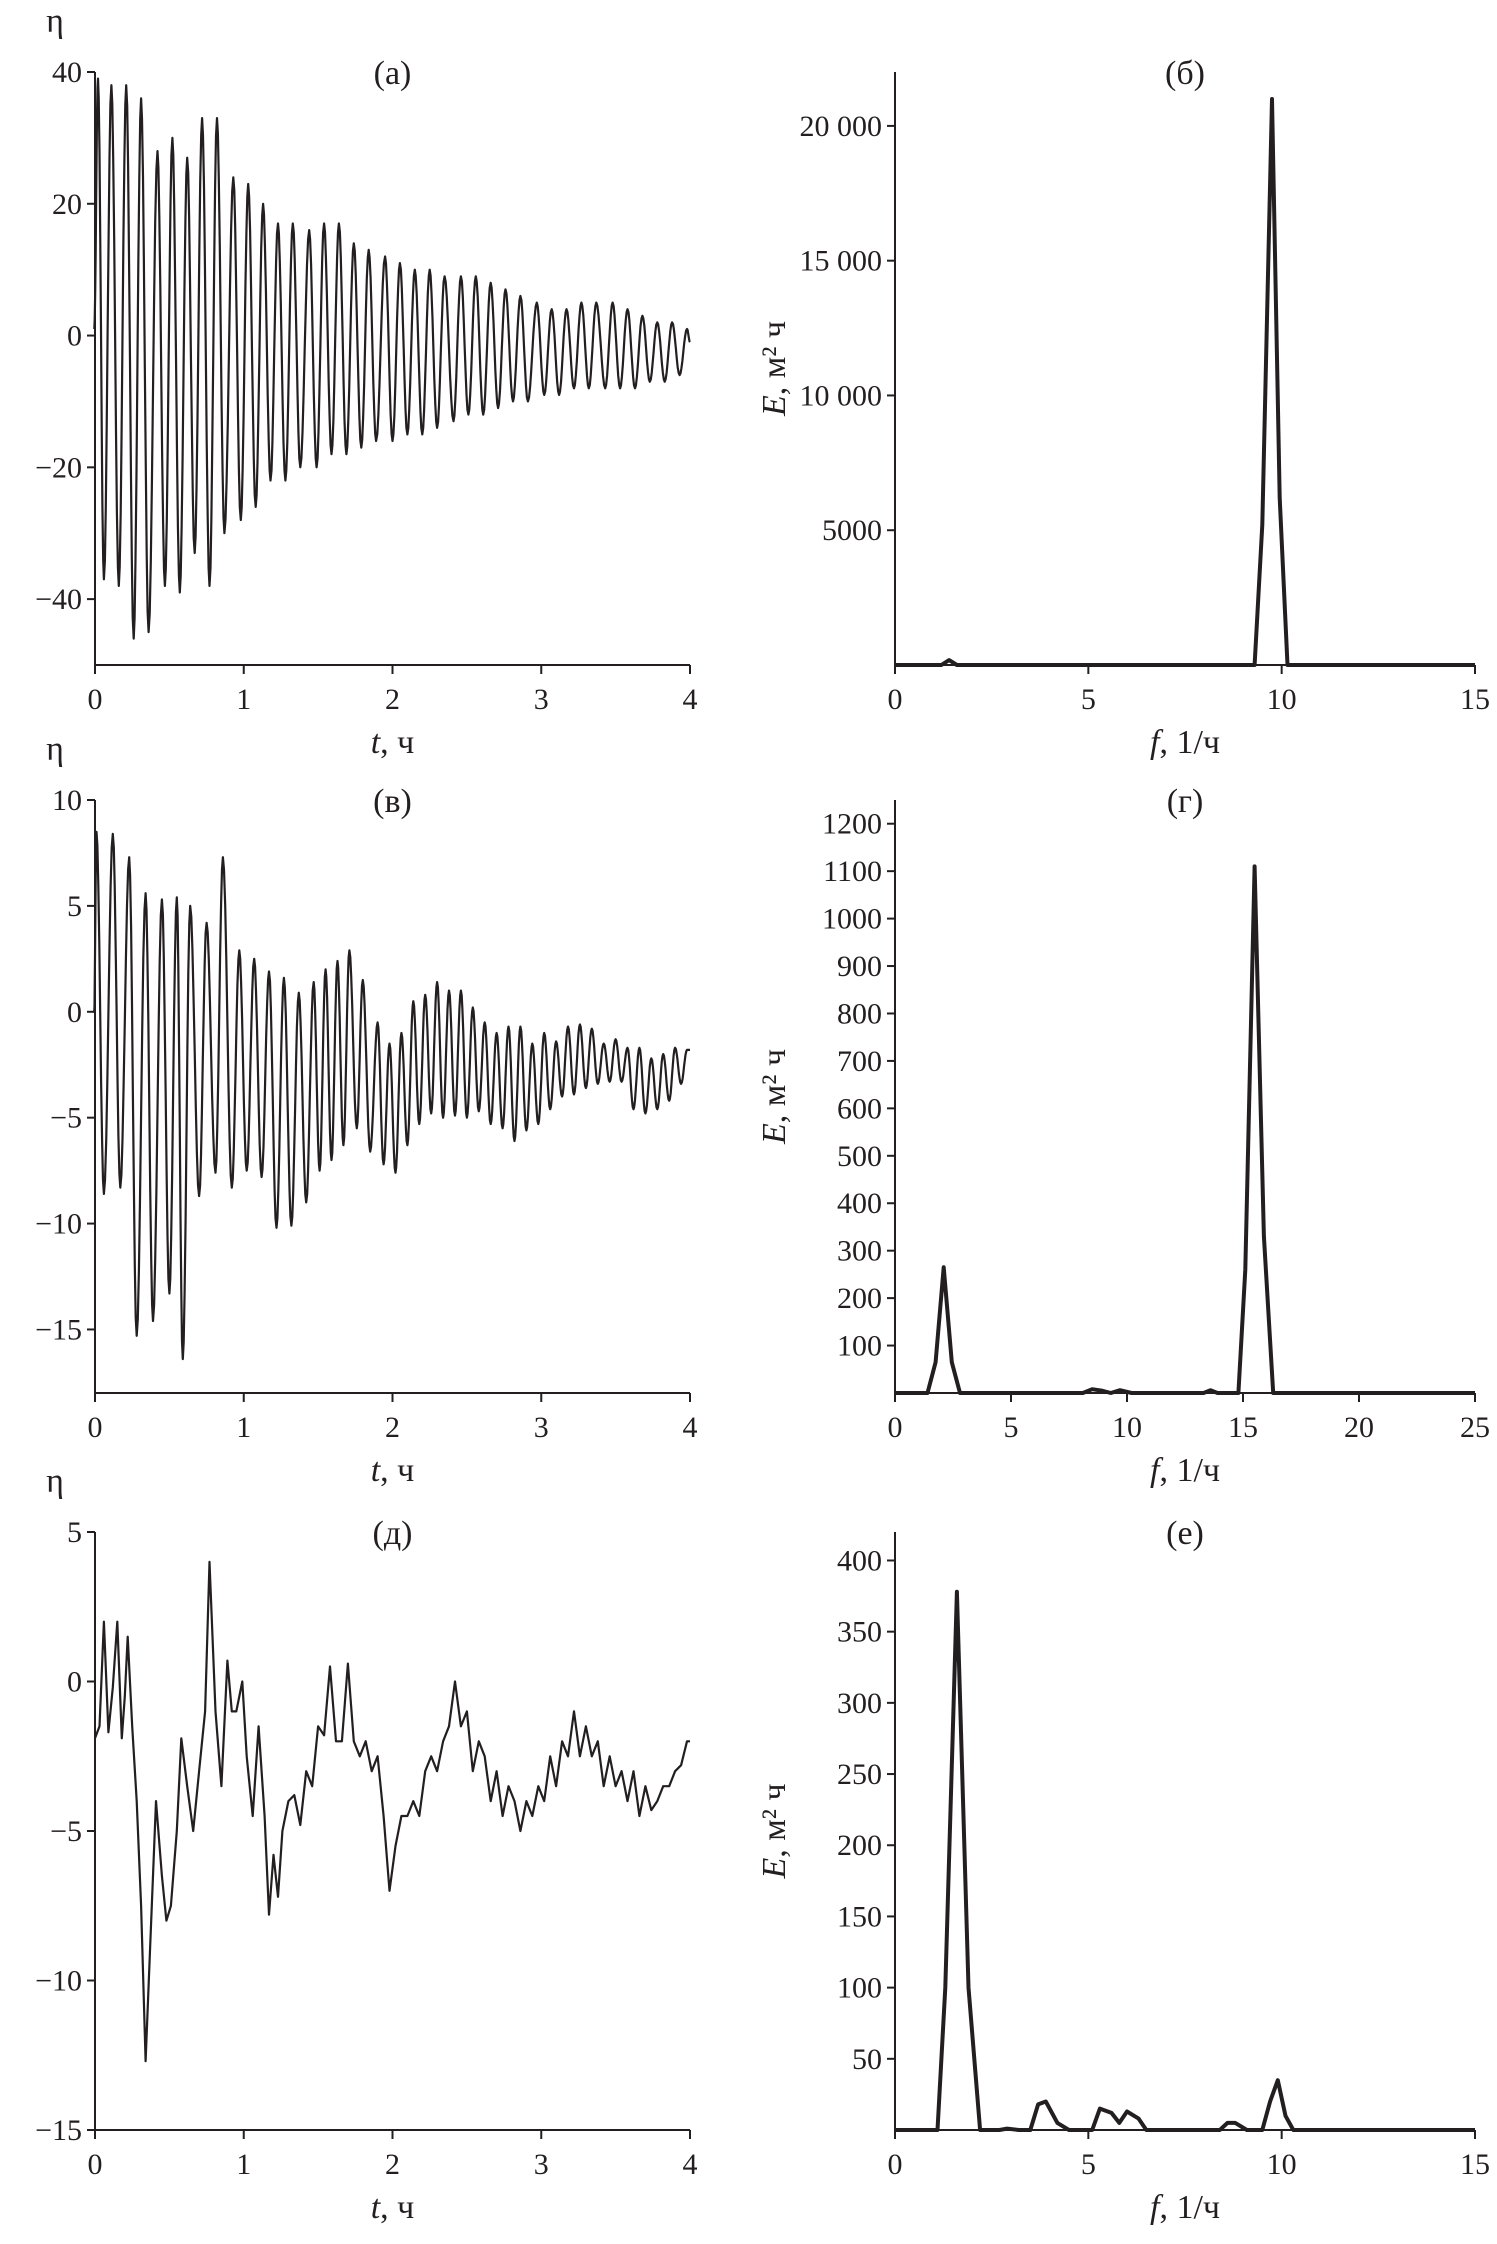  What do you see at coordinates (852, 919) in the screenshot?
I see `y-tick-label: 1000` at bounding box center [852, 919].